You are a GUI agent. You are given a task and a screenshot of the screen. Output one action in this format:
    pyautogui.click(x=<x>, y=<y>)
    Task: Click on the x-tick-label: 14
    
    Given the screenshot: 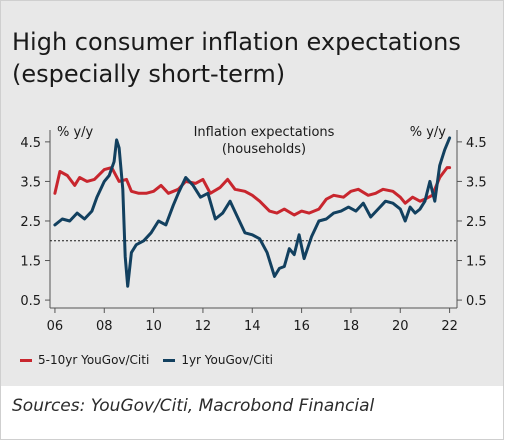 What is the action you would take?
    pyautogui.click(x=252, y=326)
    